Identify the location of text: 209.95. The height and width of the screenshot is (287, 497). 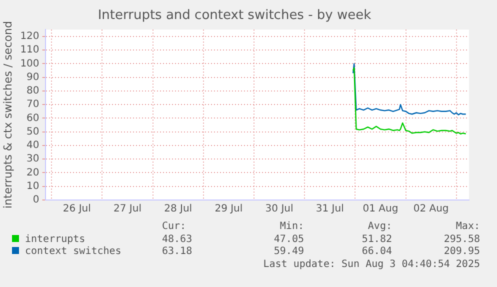
(461, 252).